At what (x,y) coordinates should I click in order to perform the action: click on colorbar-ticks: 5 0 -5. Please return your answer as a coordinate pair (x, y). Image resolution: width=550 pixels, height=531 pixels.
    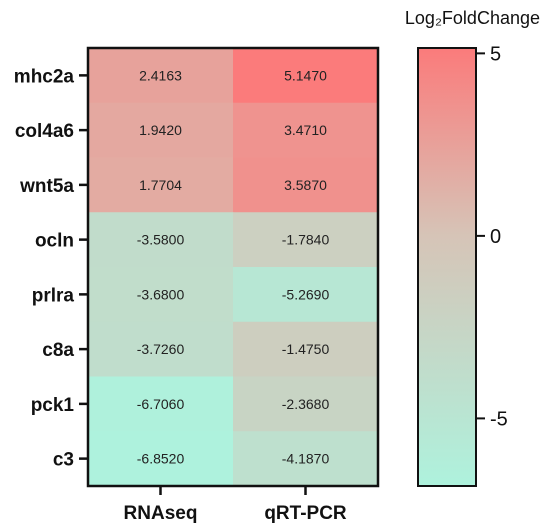
    Looking at the image, I should click on (492, 236).